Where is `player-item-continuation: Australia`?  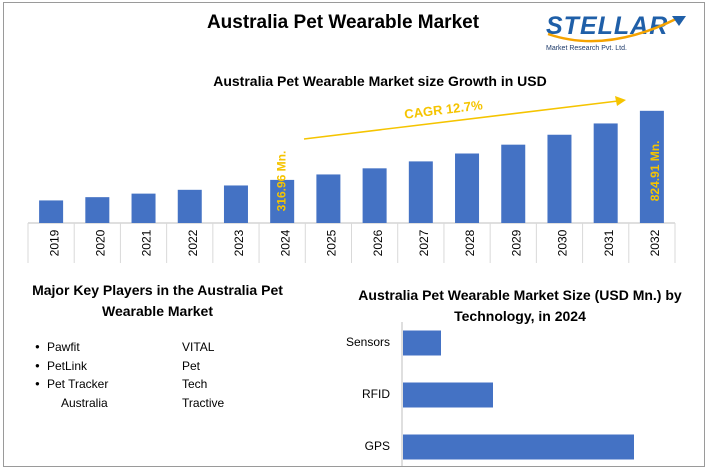
player-item-continuation: Australia is located at coordinates (84, 402).